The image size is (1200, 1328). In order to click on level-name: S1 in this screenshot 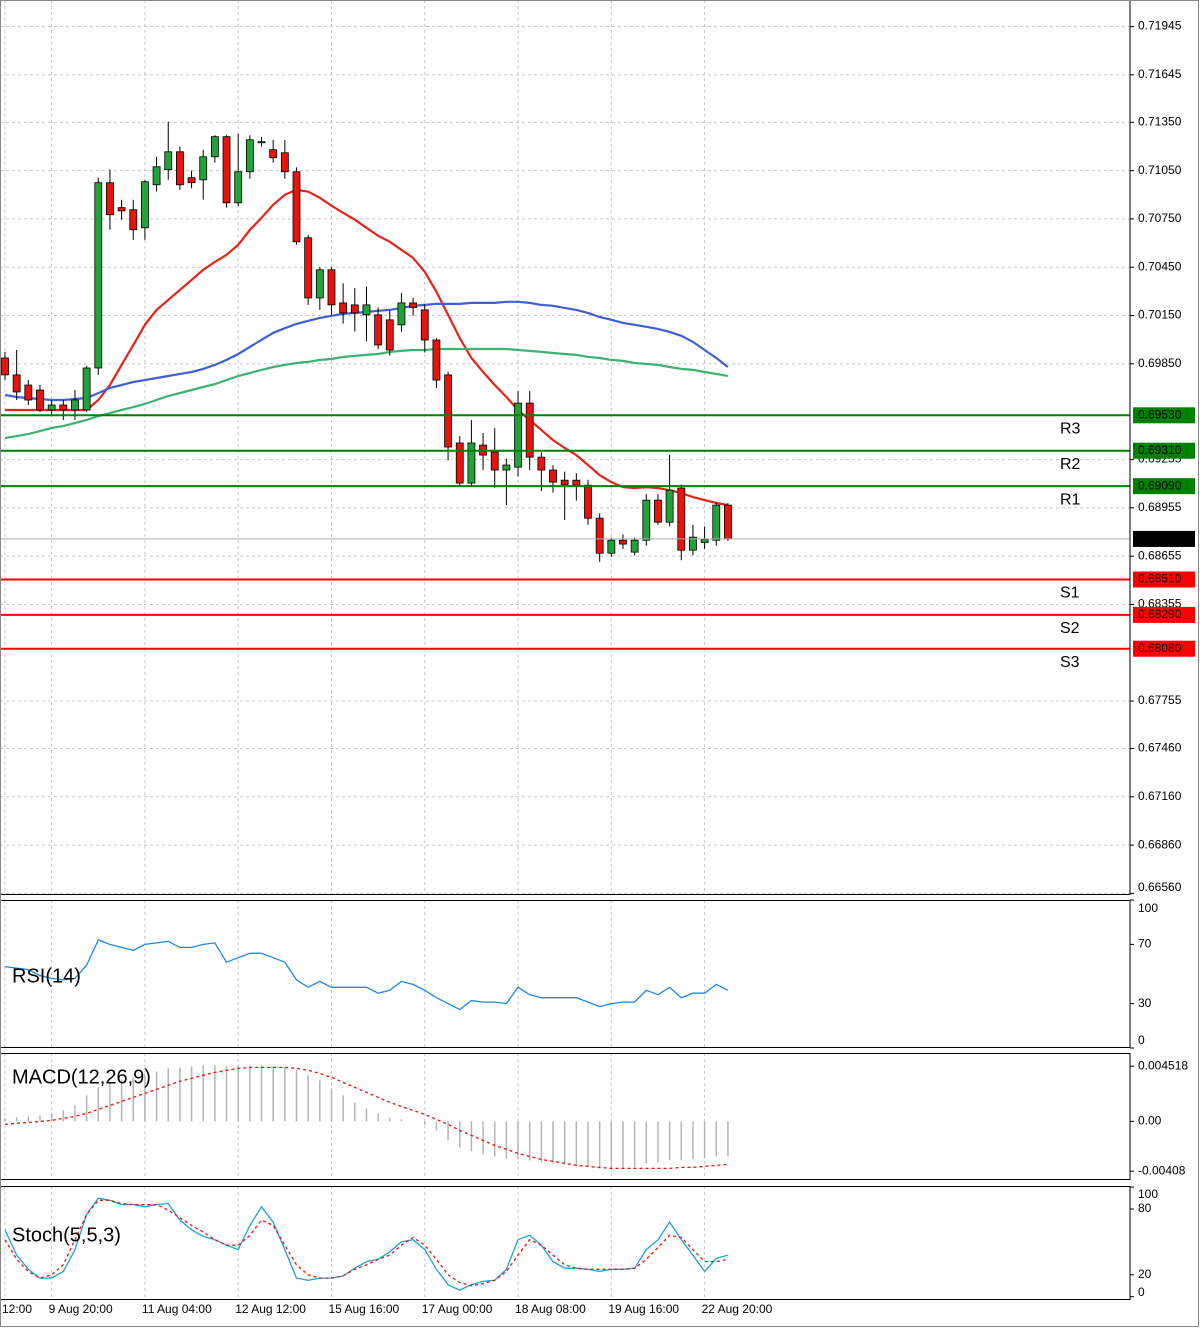, I will do `click(1070, 593)`.